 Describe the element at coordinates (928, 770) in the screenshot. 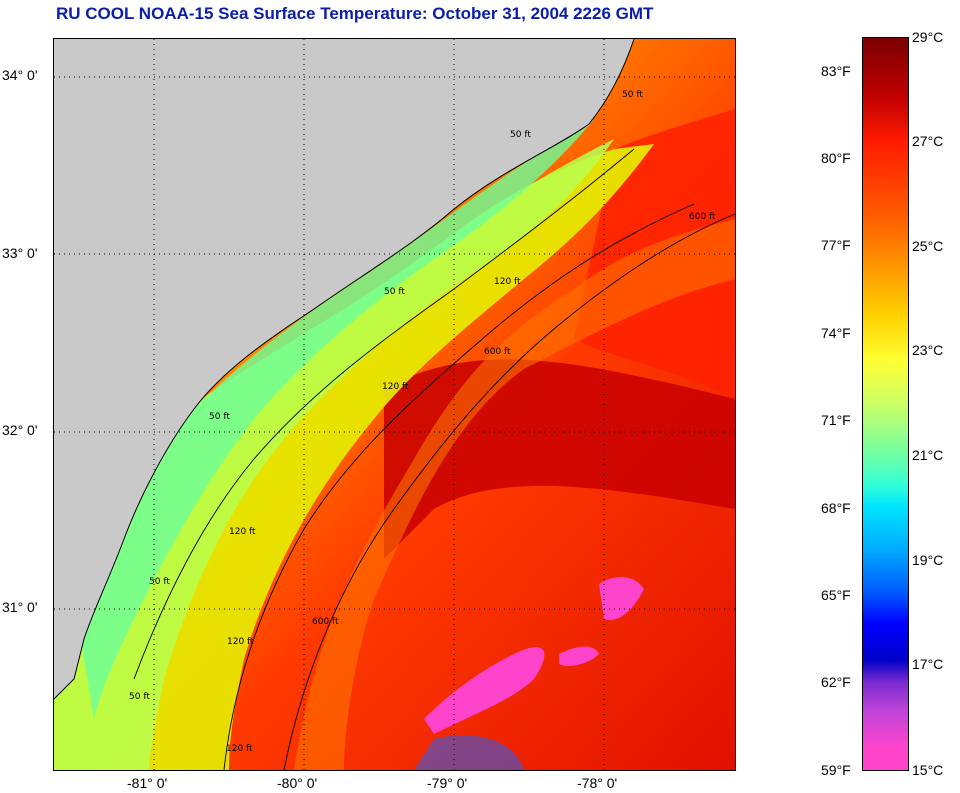

I see `celsius-label: 15°C` at that location.